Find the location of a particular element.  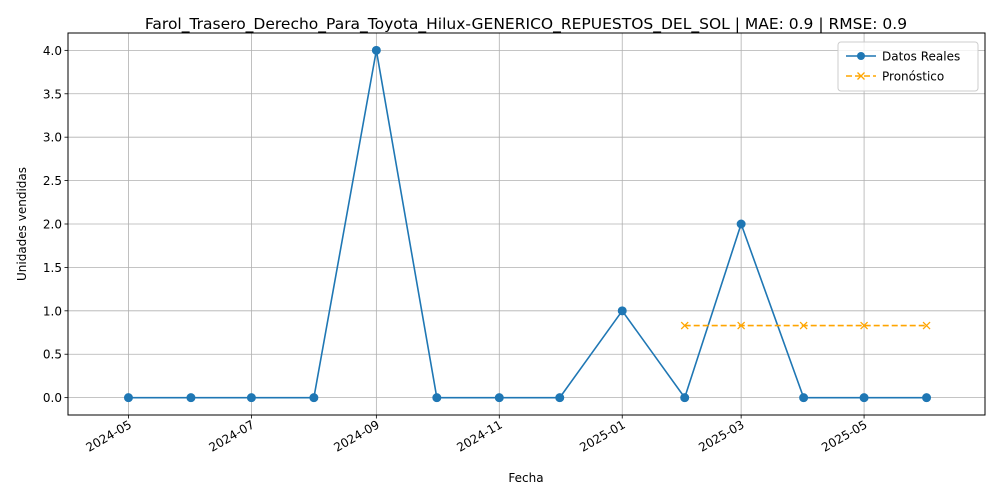

y-tick-label: 2.0 is located at coordinates (52, 225).